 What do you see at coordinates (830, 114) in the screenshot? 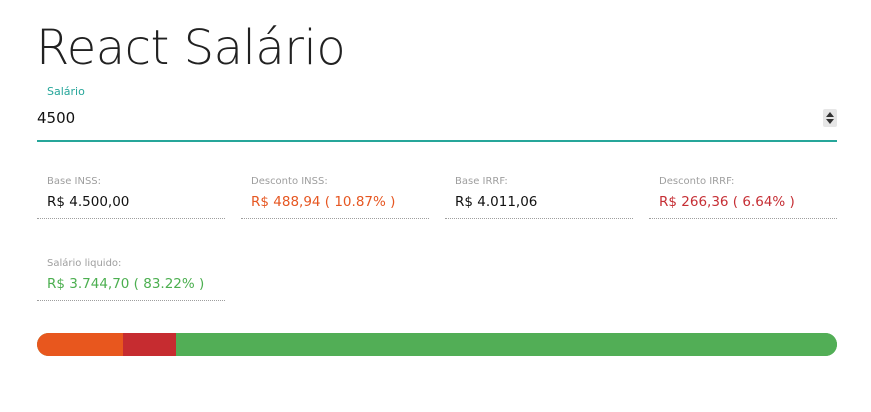
I see `spinner-up-icon` at bounding box center [830, 114].